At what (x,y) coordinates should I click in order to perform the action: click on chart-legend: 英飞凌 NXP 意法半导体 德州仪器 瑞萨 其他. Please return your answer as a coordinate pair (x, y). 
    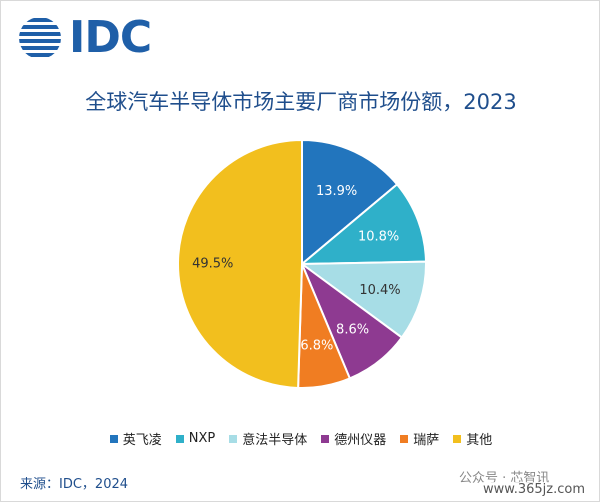
    Looking at the image, I should click on (300, 438).